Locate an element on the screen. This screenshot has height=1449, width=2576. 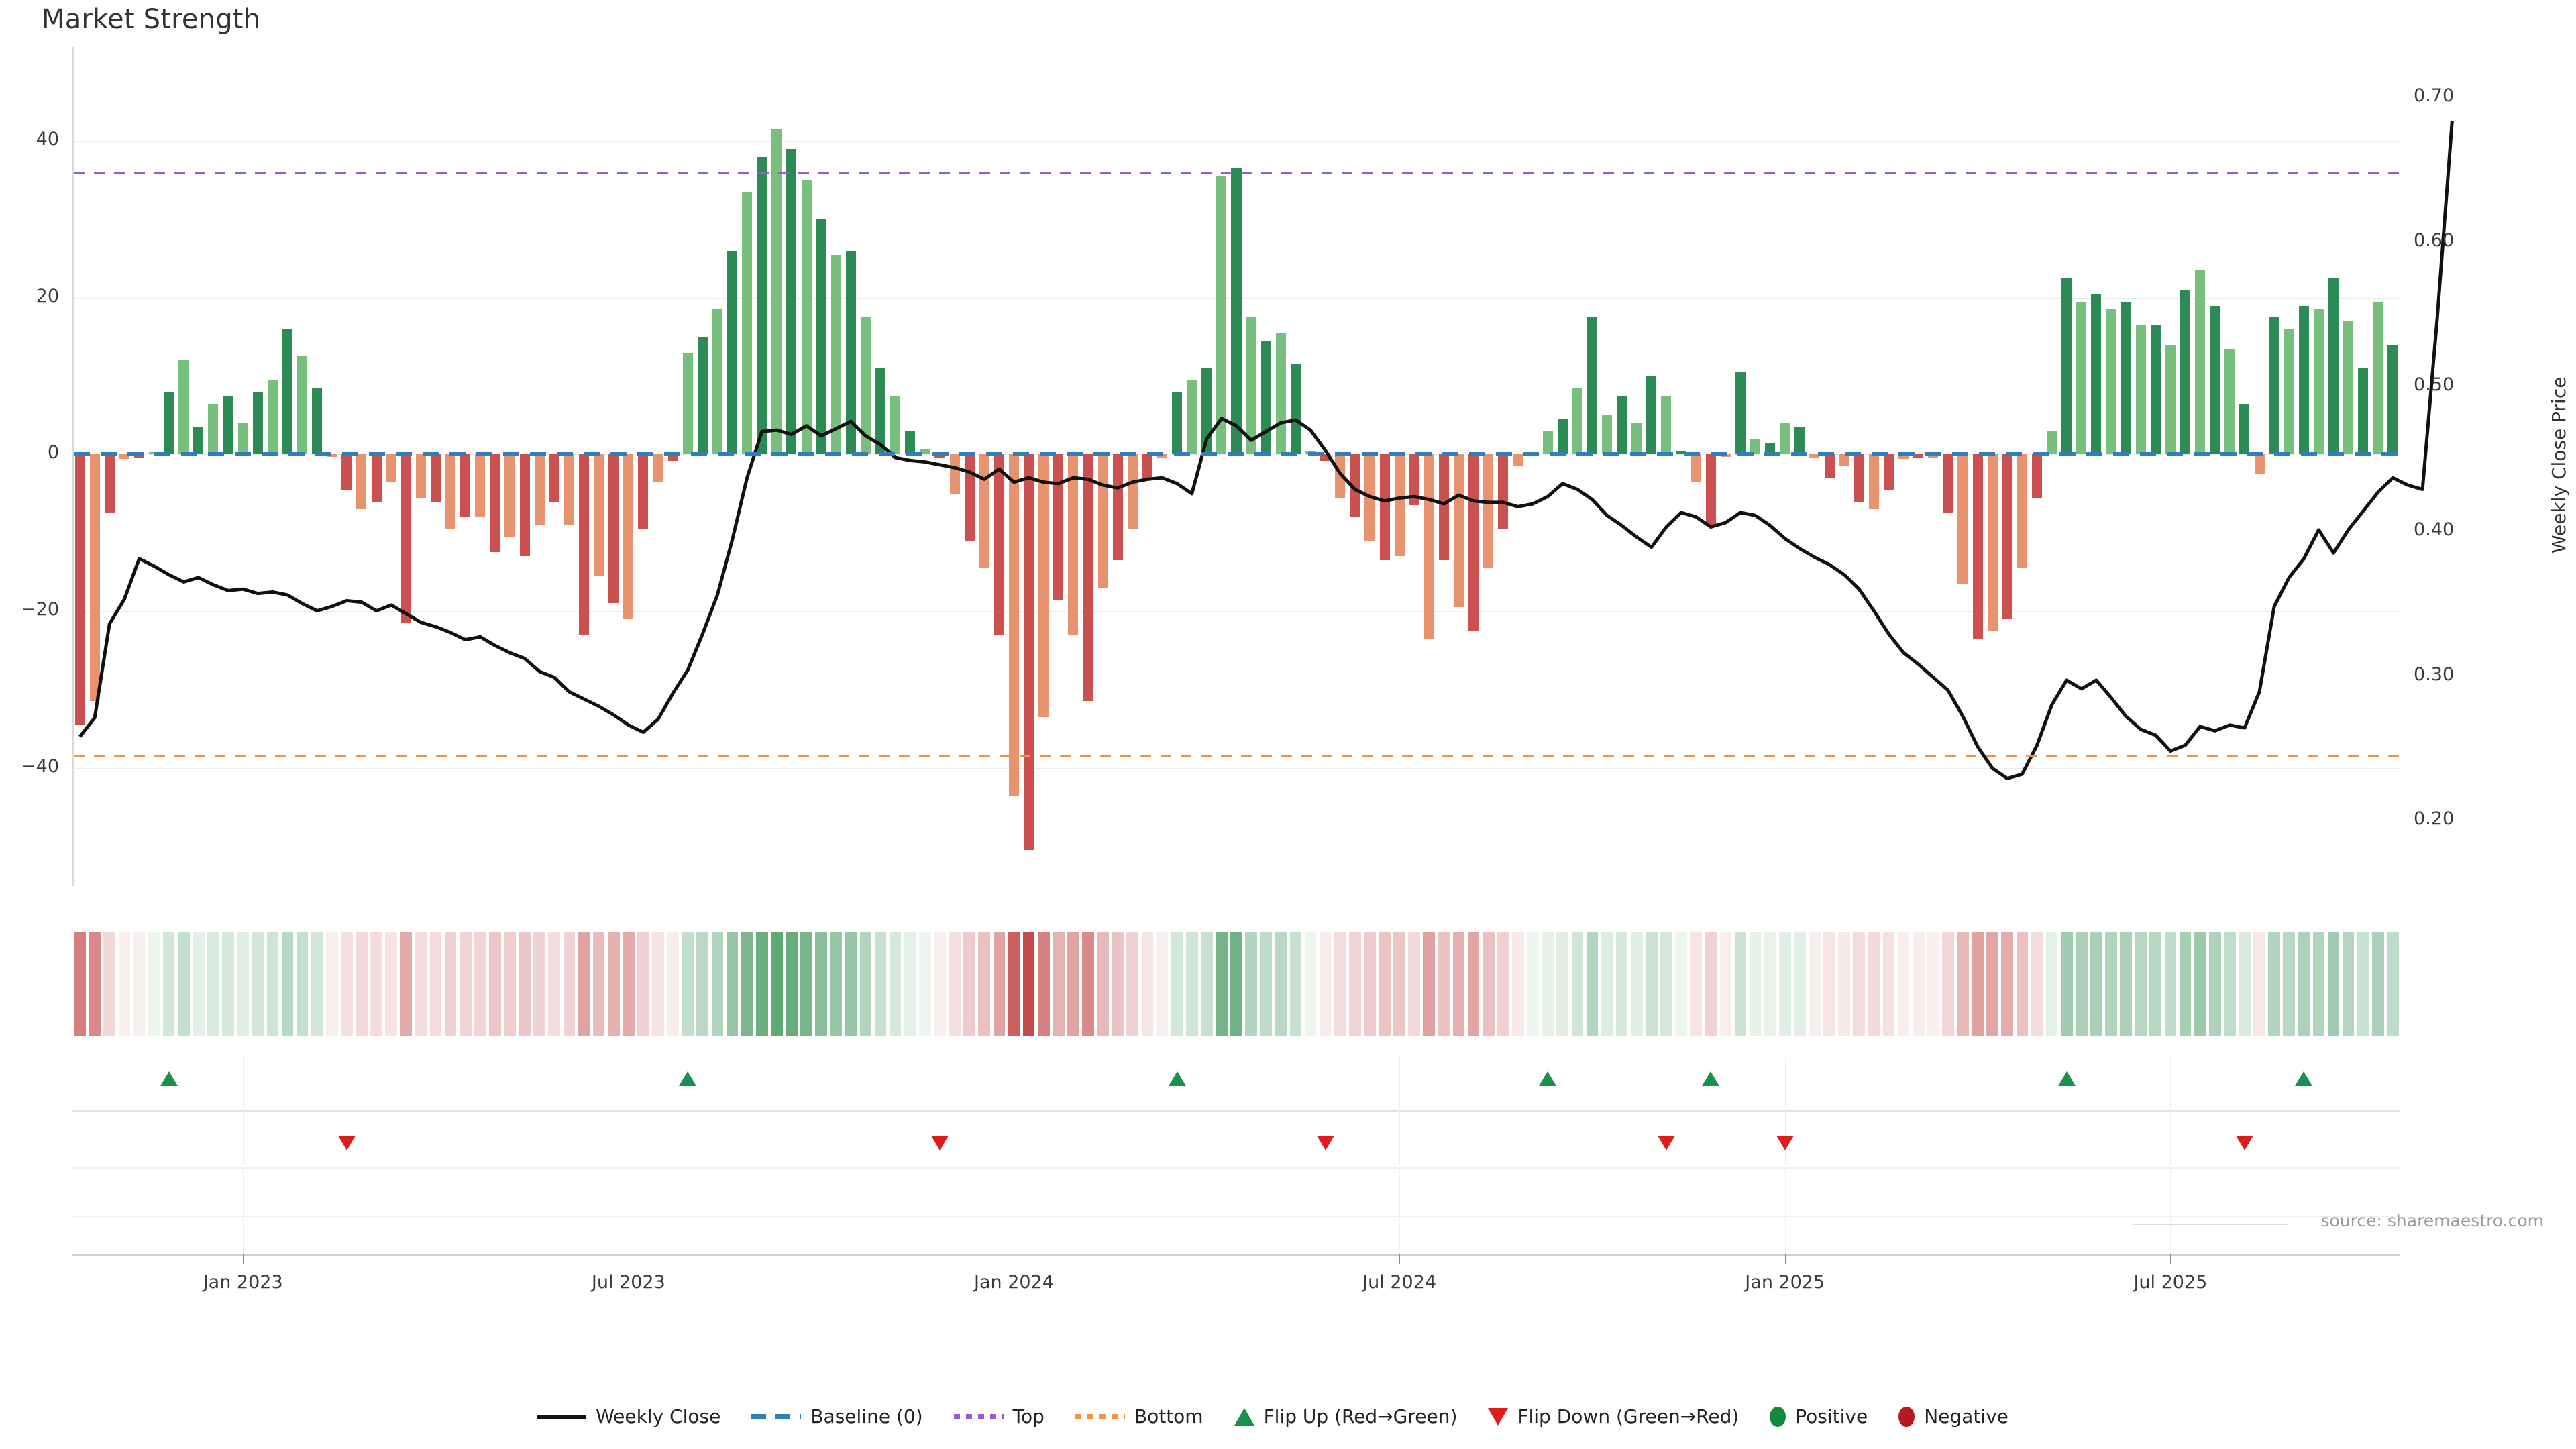
dotted-line is located at coordinates (1100, 1416).